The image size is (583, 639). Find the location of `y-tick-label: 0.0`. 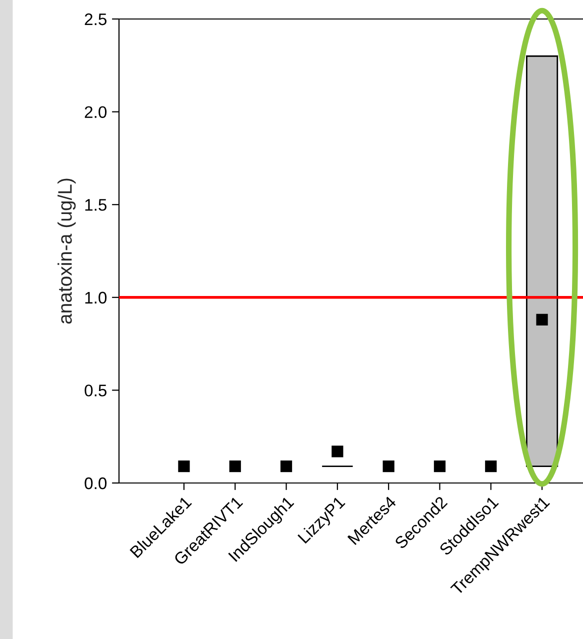

y-tick-label: 0.0 is located at coordinates (95, 483).